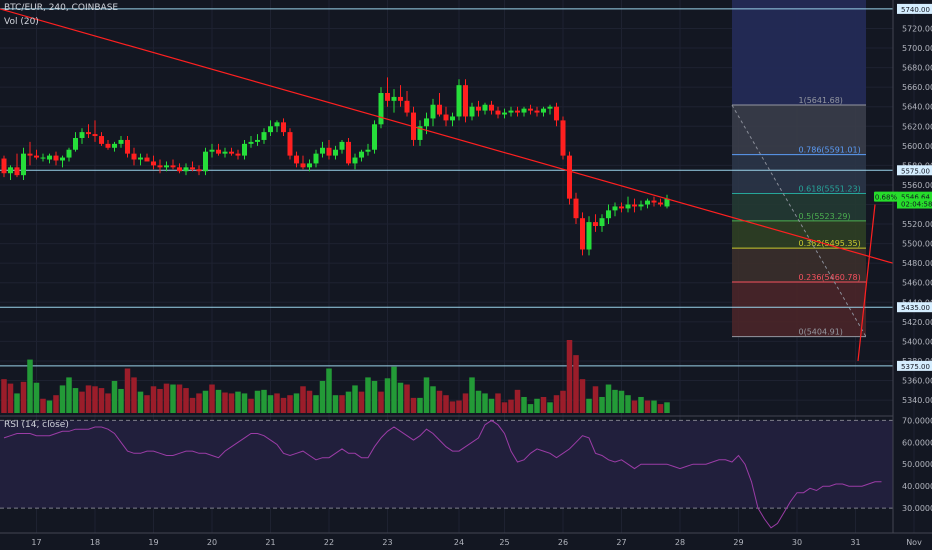 This screenshot has width=932, height=550. What do you see at coordinates (270, 542) in the screenshot?
I see `time-tick-label: 21` at bounding box center [270, 542].